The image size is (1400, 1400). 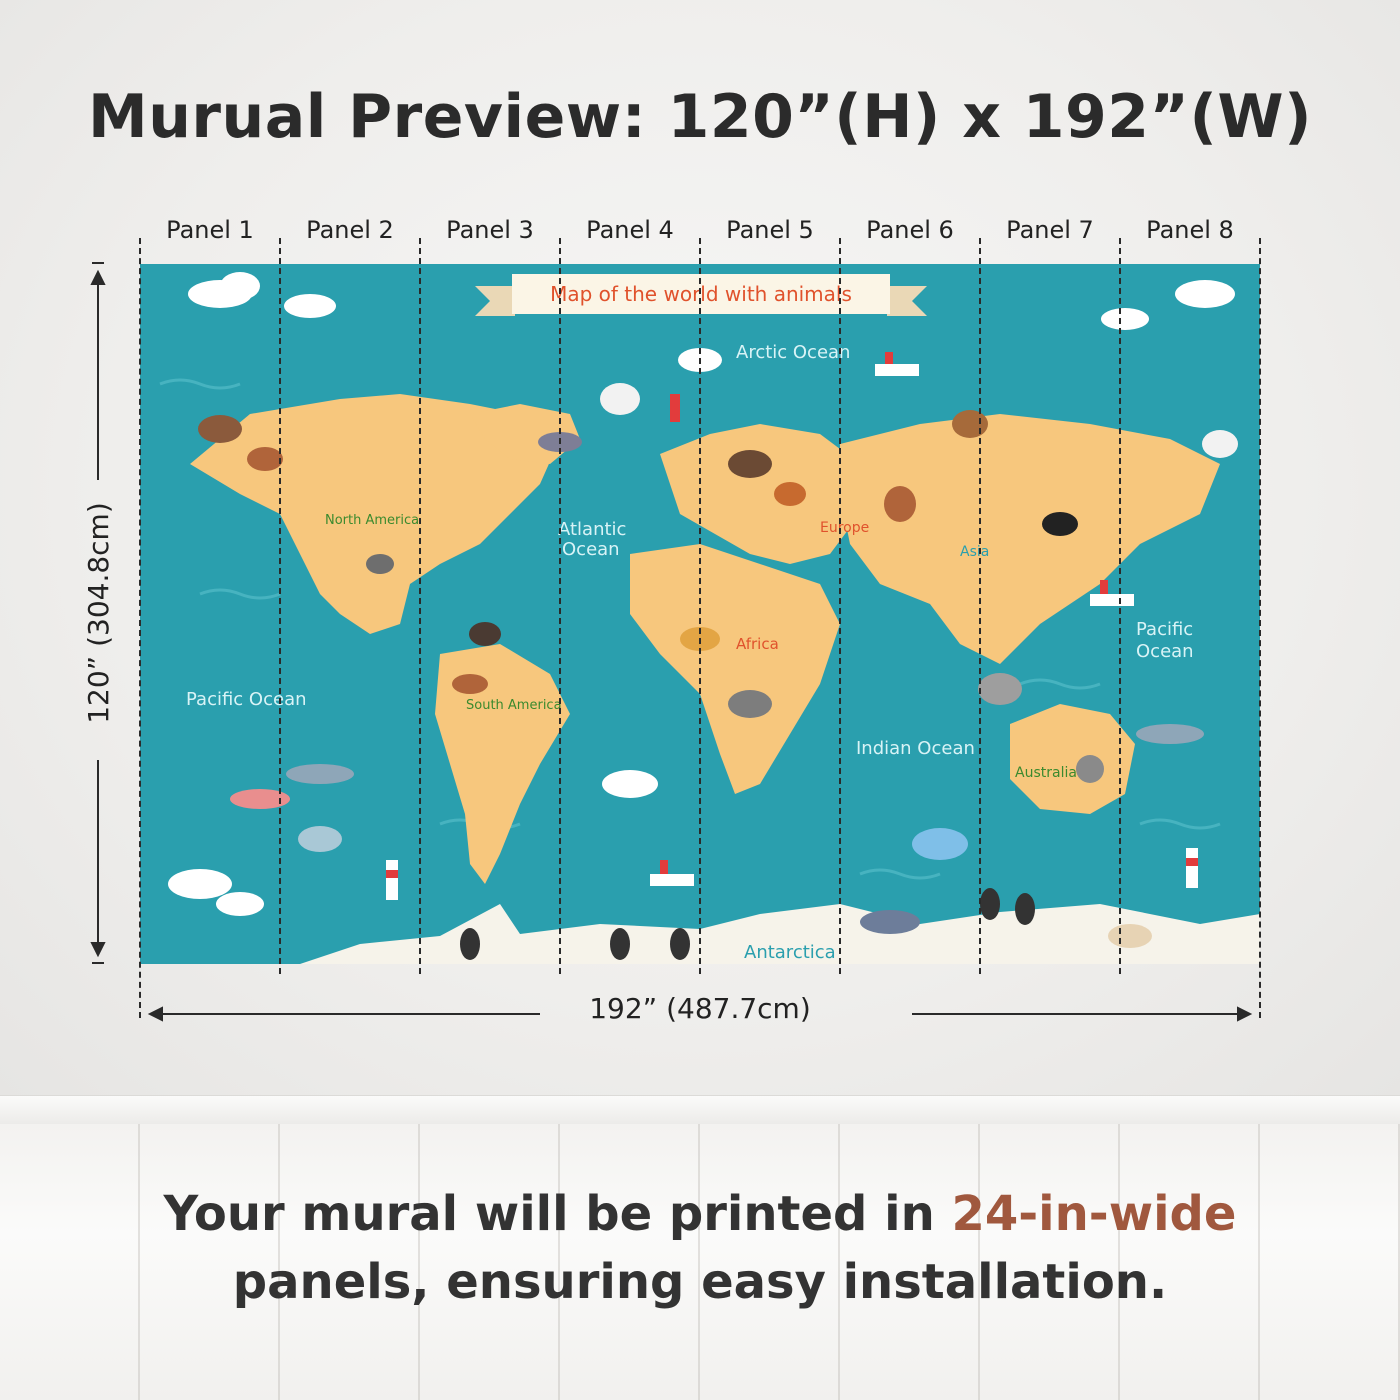 I want to click on label-atlantic-ocean-2: Ocean, so click(x=591, y=549).